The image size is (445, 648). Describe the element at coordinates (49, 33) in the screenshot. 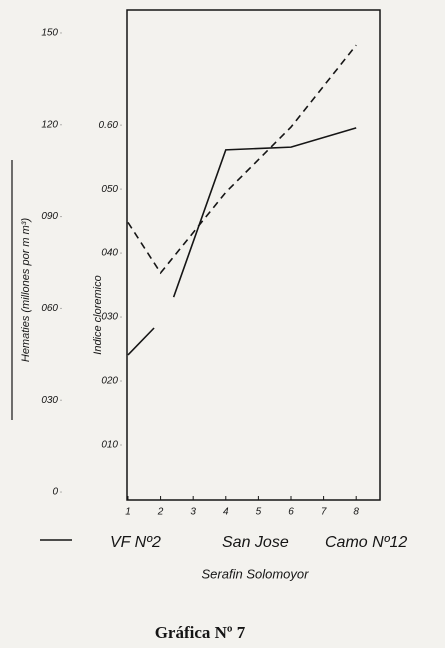

I see `y-tick-label: 150` at that location.